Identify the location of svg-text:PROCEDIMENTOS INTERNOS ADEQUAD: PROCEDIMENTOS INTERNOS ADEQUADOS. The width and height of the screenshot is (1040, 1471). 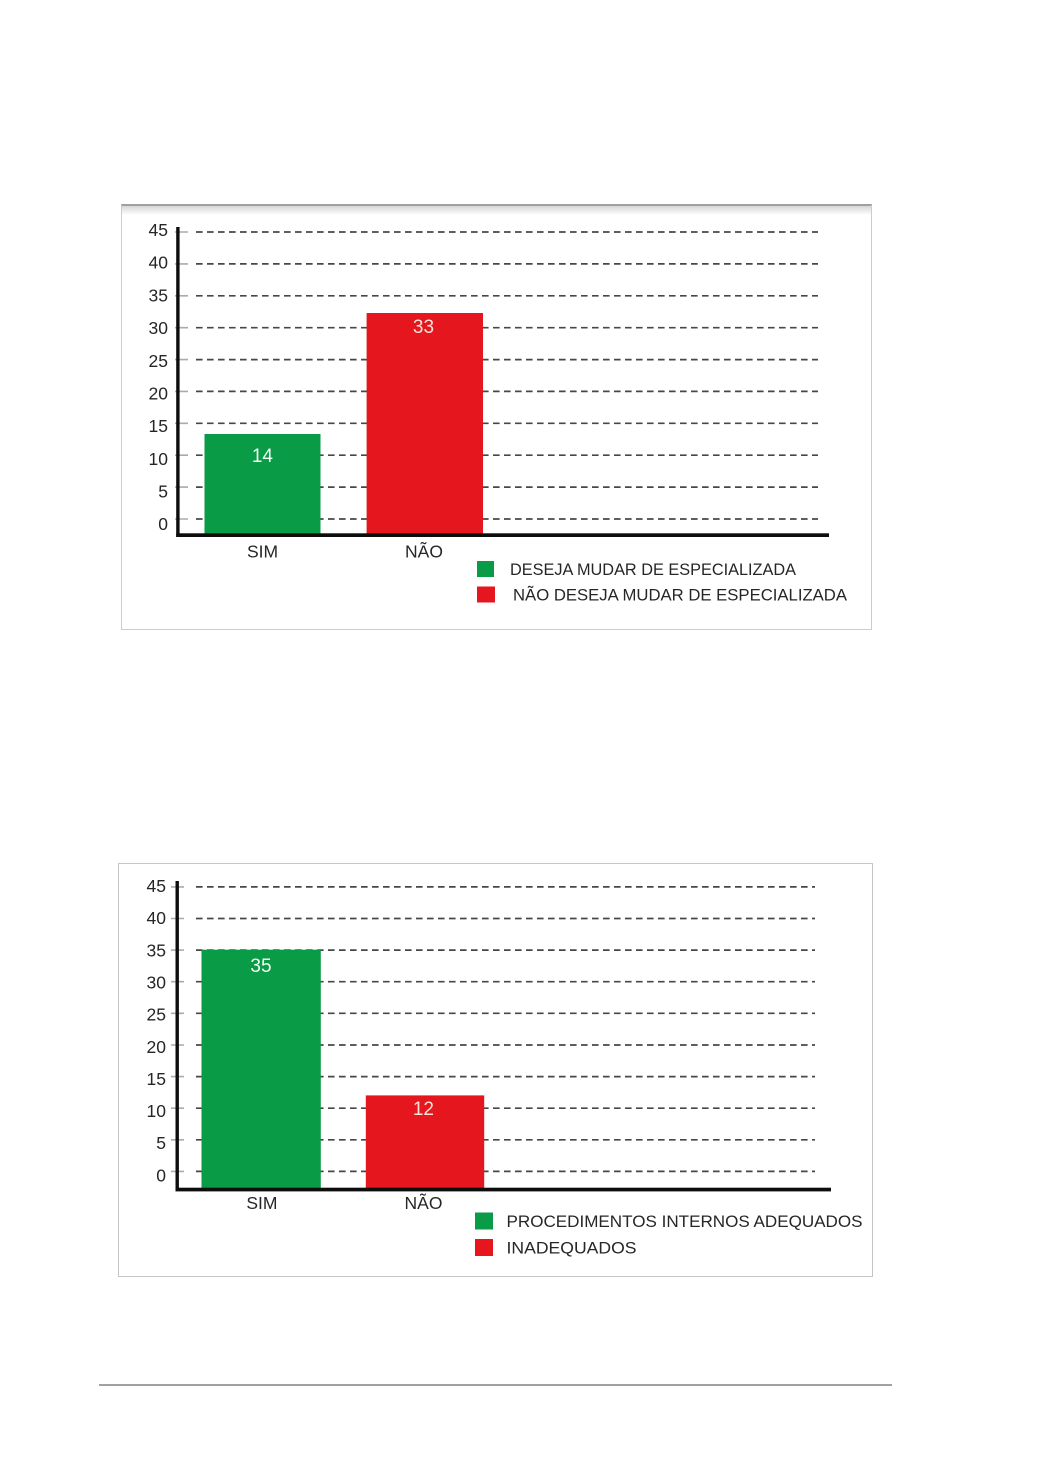
(685, 1221).